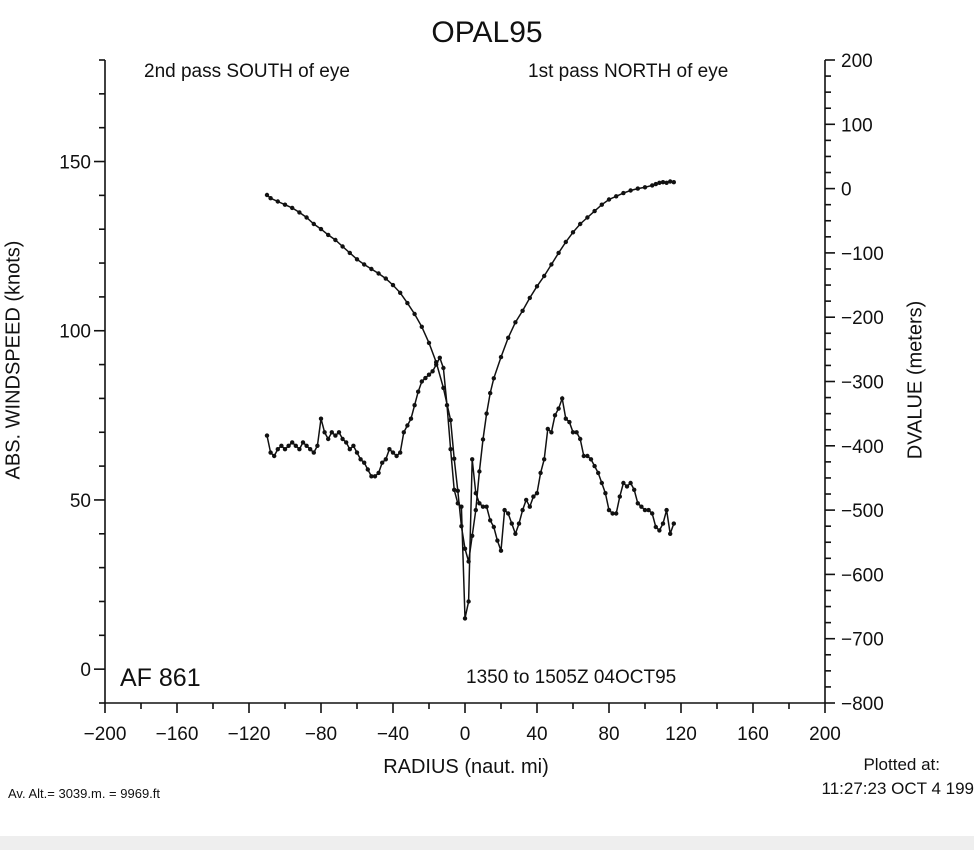  I want to click on right-y-axis-label-text: DVALUE (meters), so click(915, 380).